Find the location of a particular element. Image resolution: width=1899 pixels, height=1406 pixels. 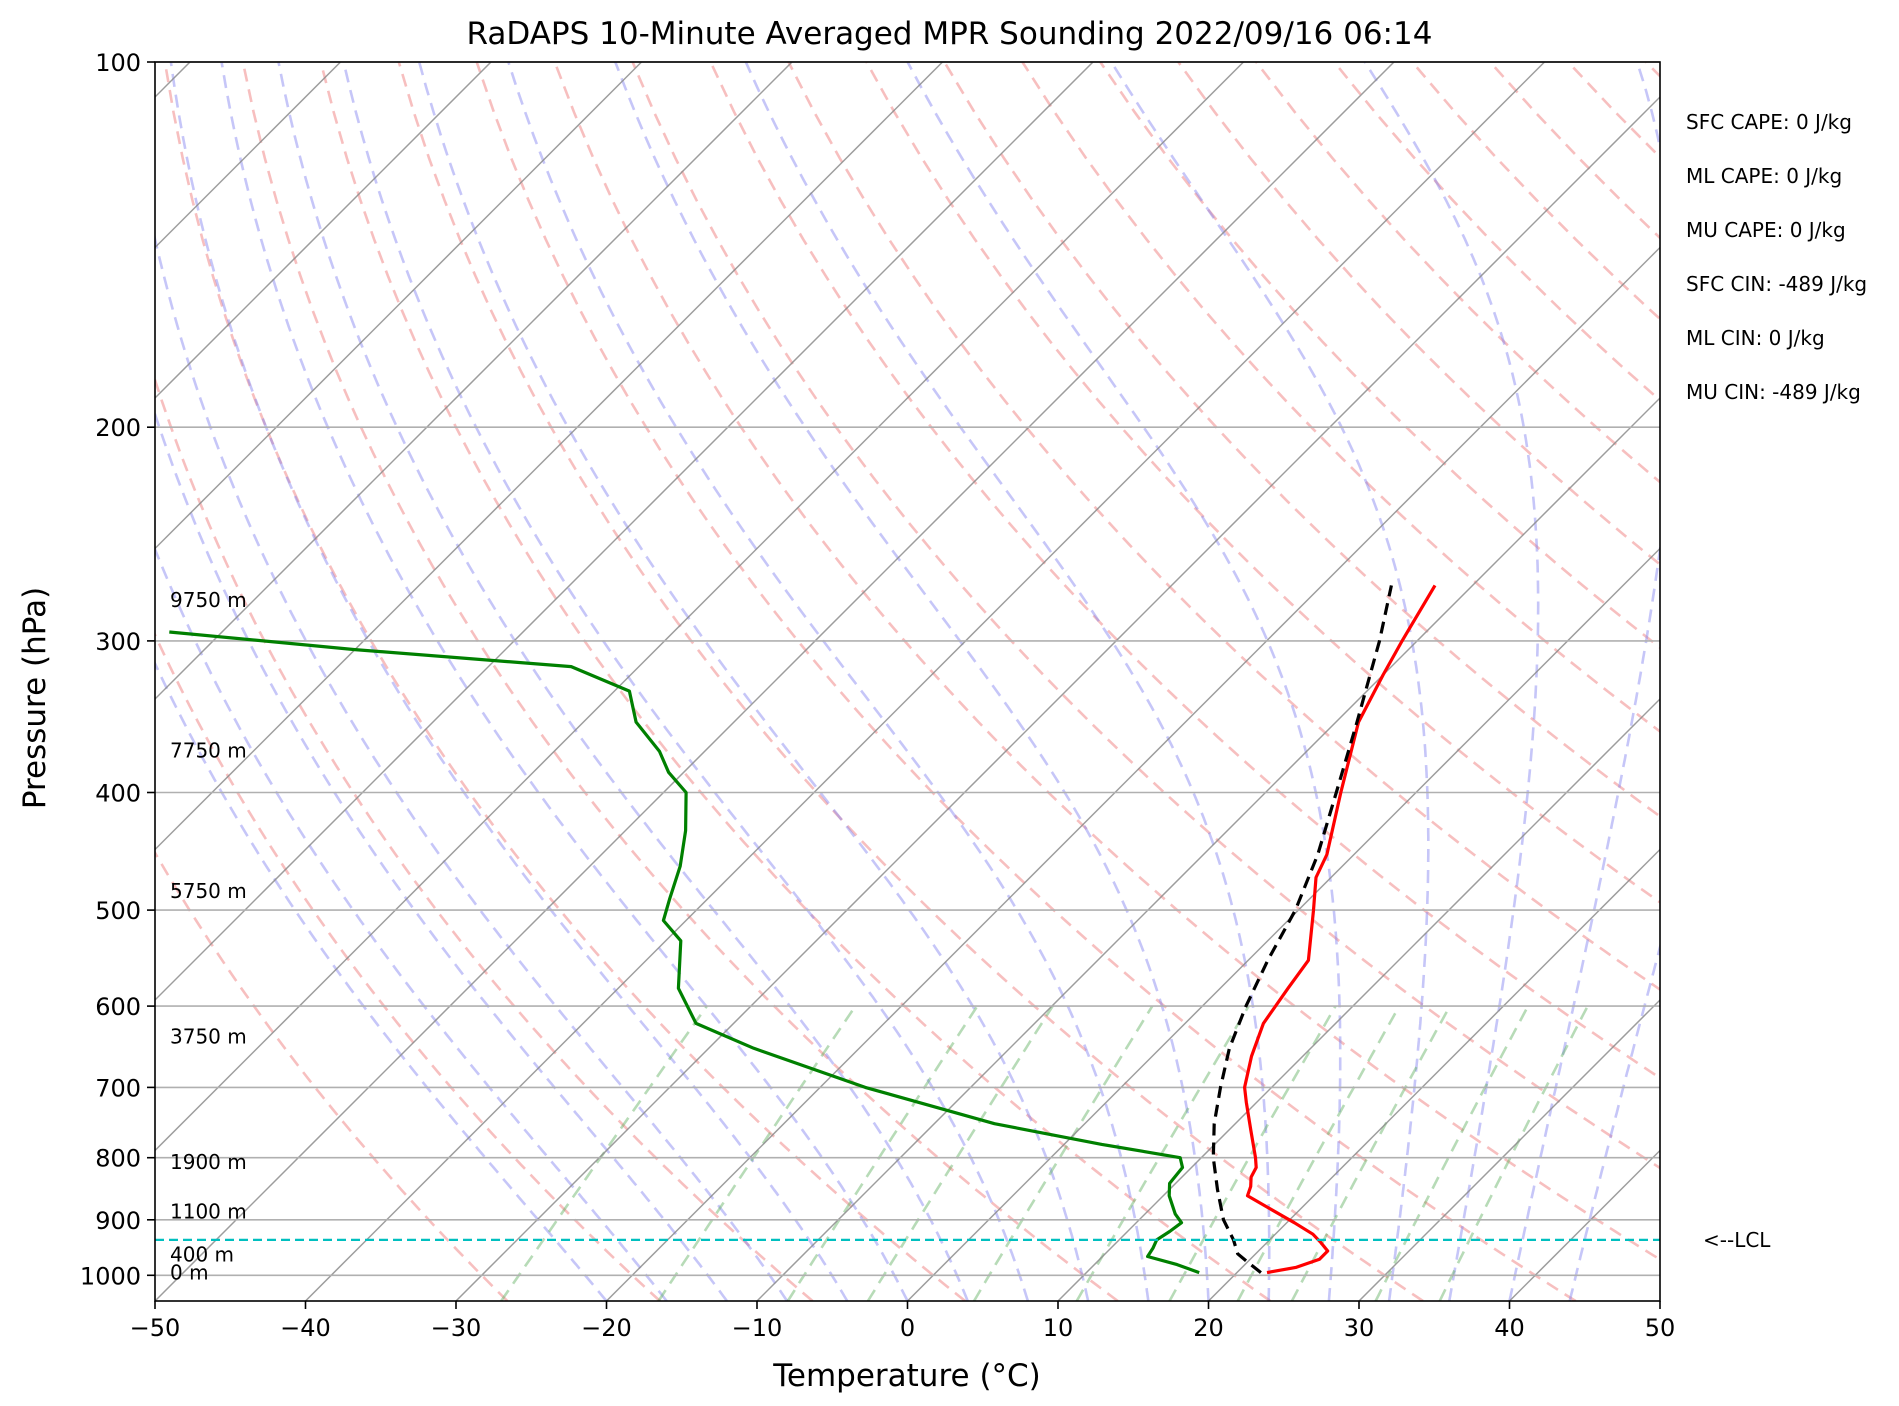

stability-index: SFC CIN: -489 J/kg is located at coordinates (1776, 284).